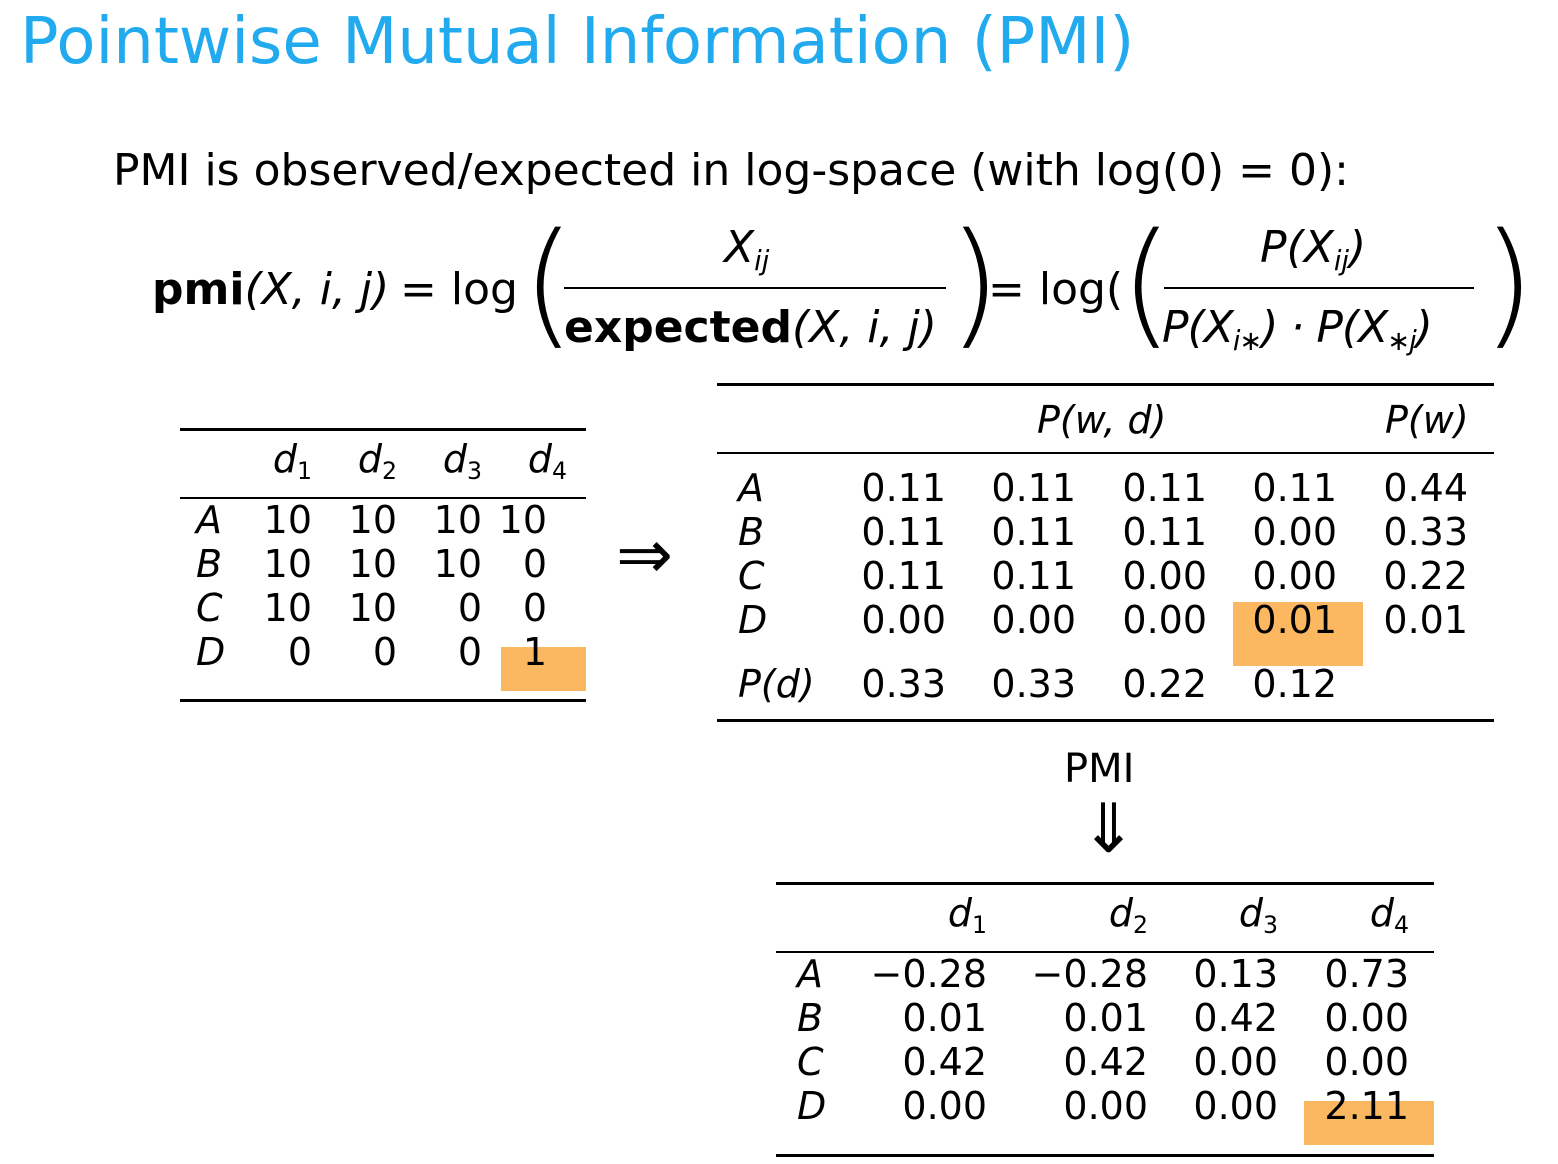  Describe the element at coordinates (383, 700) in the screenshot. I see `counts-bottom-rule` at that location.